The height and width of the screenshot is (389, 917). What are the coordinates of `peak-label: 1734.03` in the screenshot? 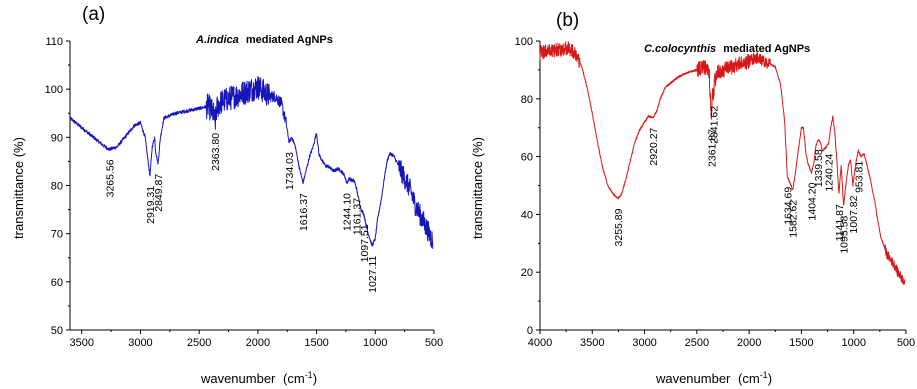 It's located at (290, 171).